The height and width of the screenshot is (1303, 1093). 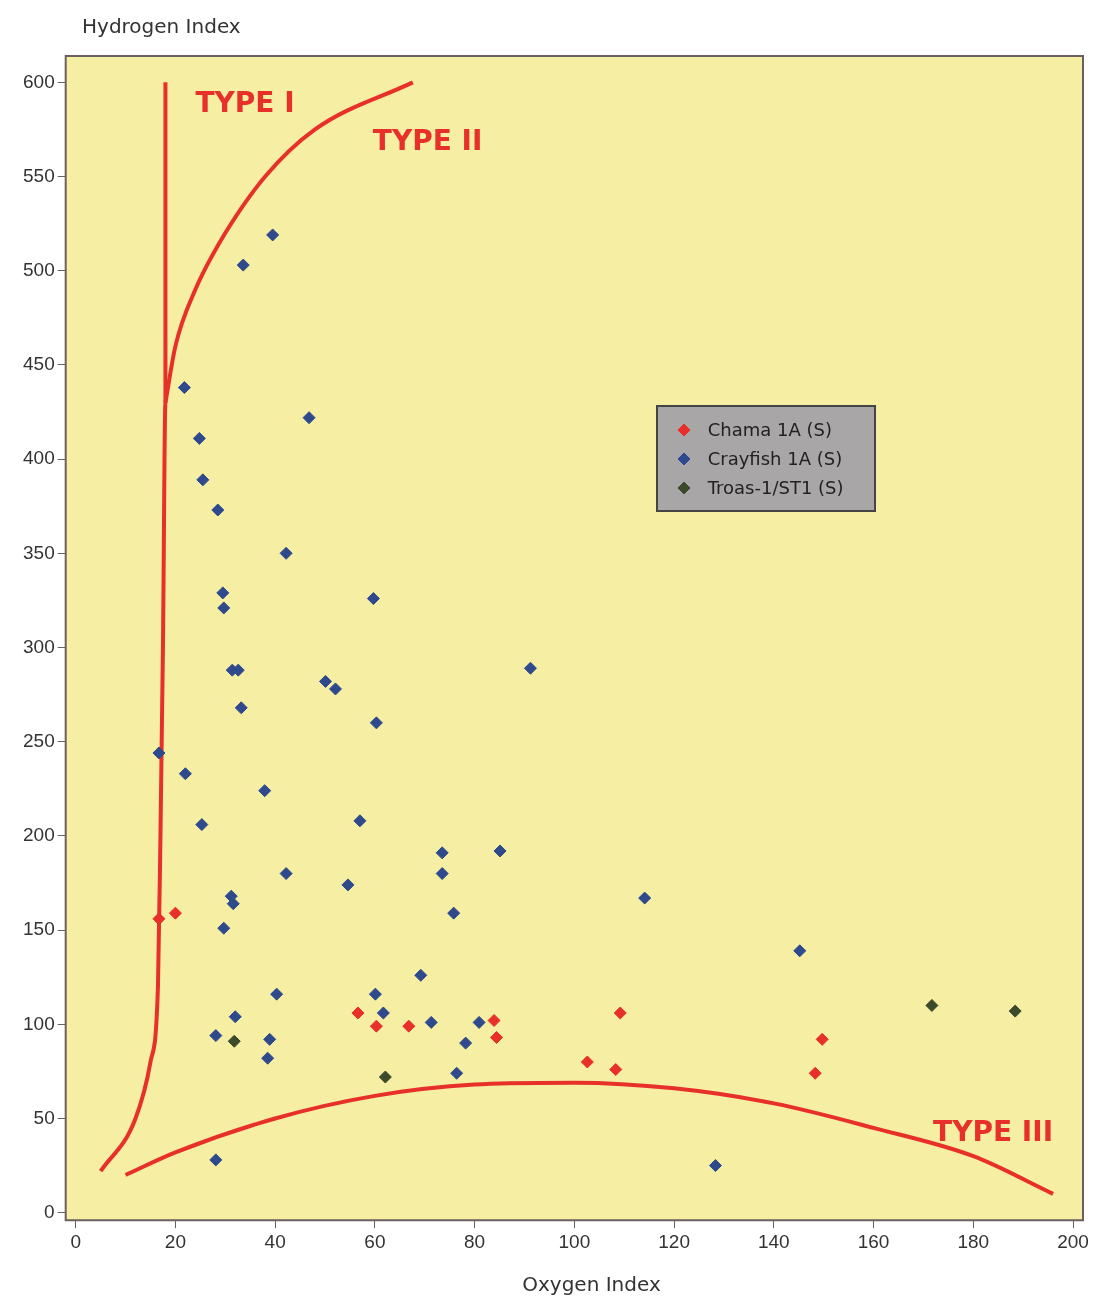 I want to click on y-tick-label: 0, so click(x=49, y=1211).